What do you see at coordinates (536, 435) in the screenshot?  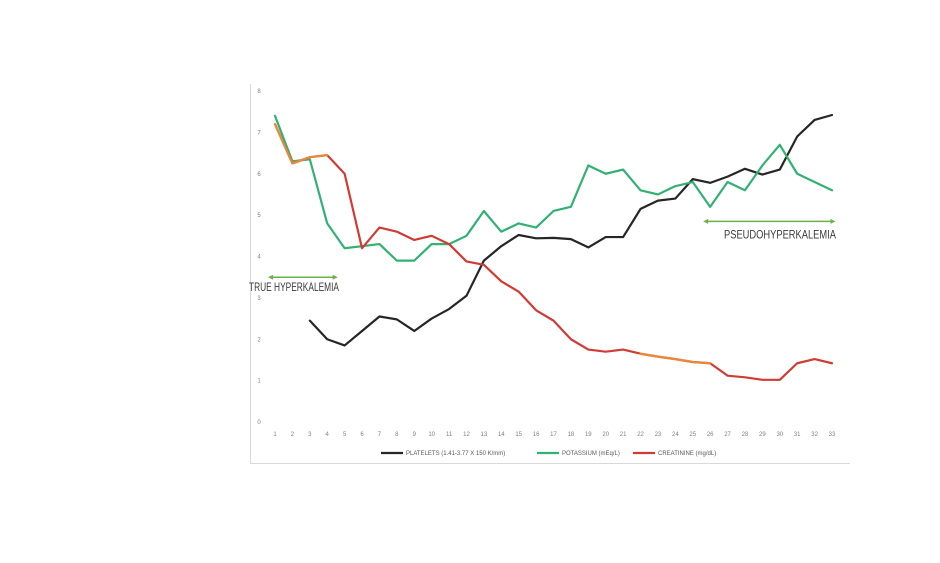 I see `x-tick-label: 16` at bounding box center [536, 435].